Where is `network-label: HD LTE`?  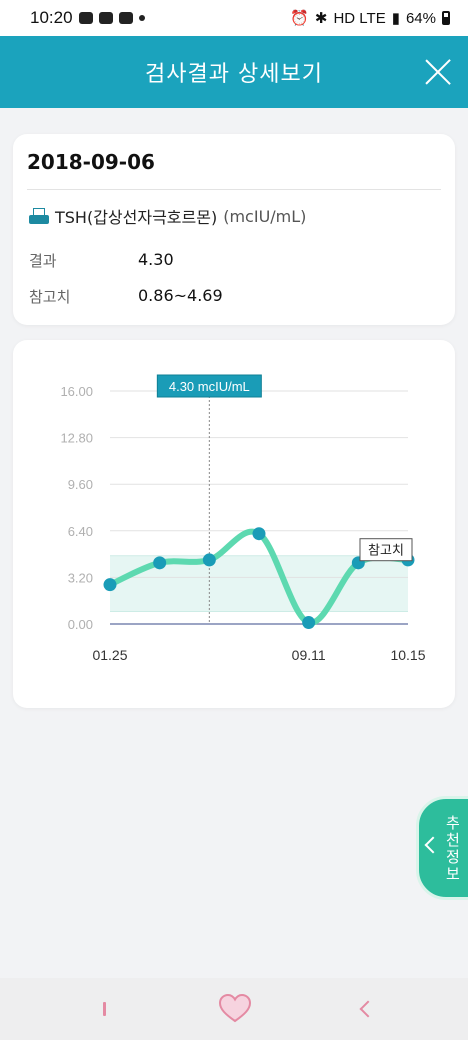 network-label: HD LTE is located at coordinates (359, 18).